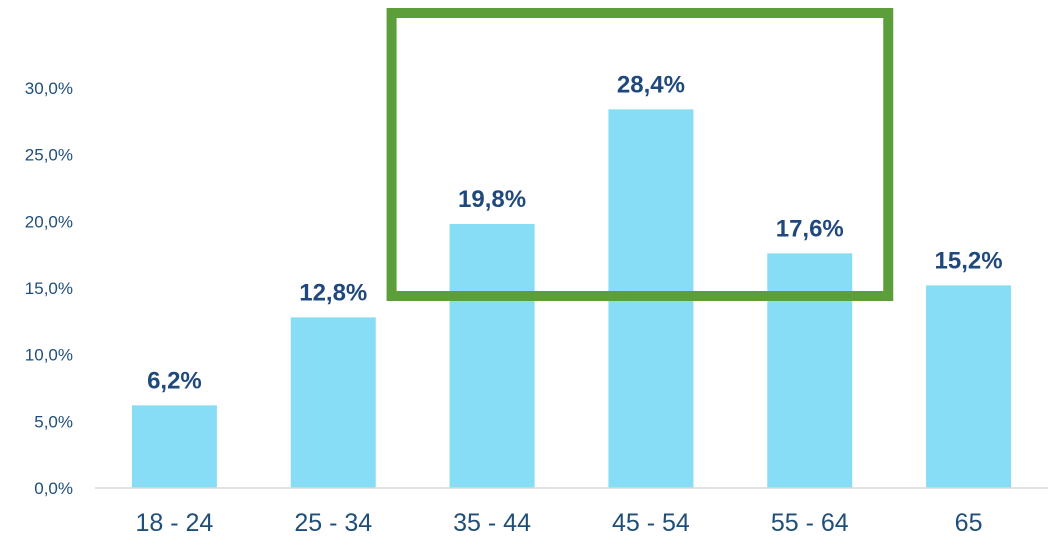 The image size is (1053, 543). Describe the element at coordinates (53, 421) in the screenshot. I see `y-tick-label: 5,0%` at that location.